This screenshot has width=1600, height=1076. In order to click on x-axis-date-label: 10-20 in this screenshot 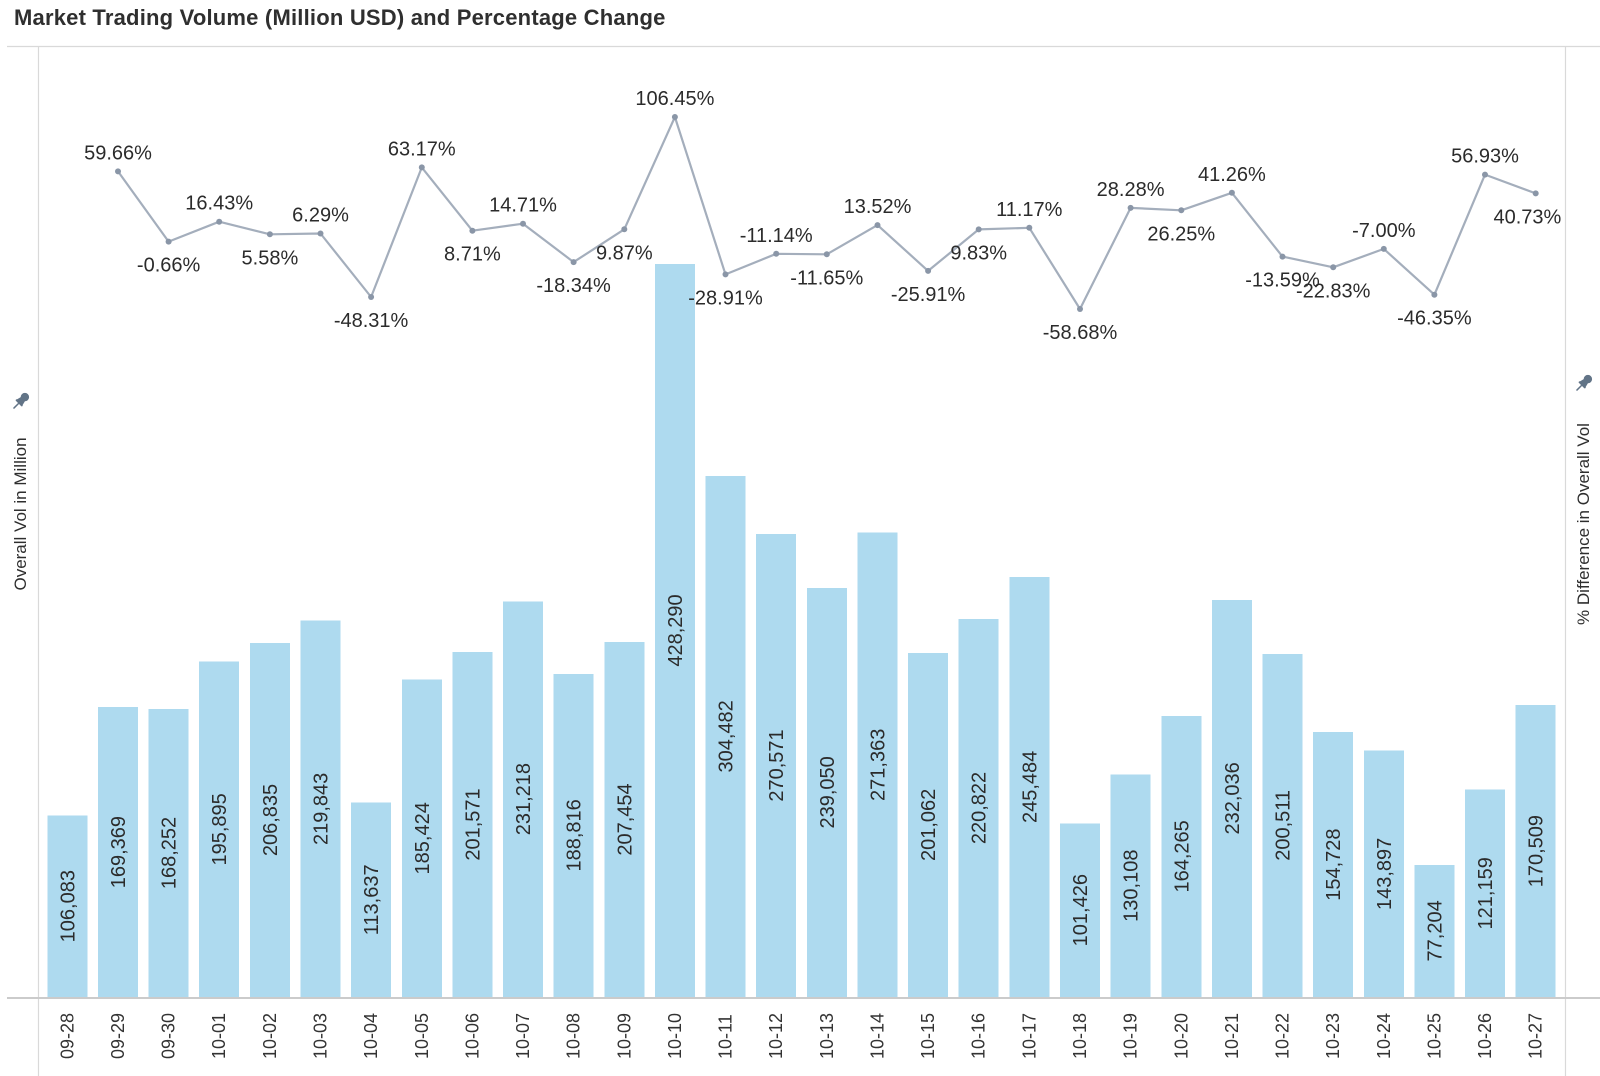, I will do `click(1181, 1036)`.